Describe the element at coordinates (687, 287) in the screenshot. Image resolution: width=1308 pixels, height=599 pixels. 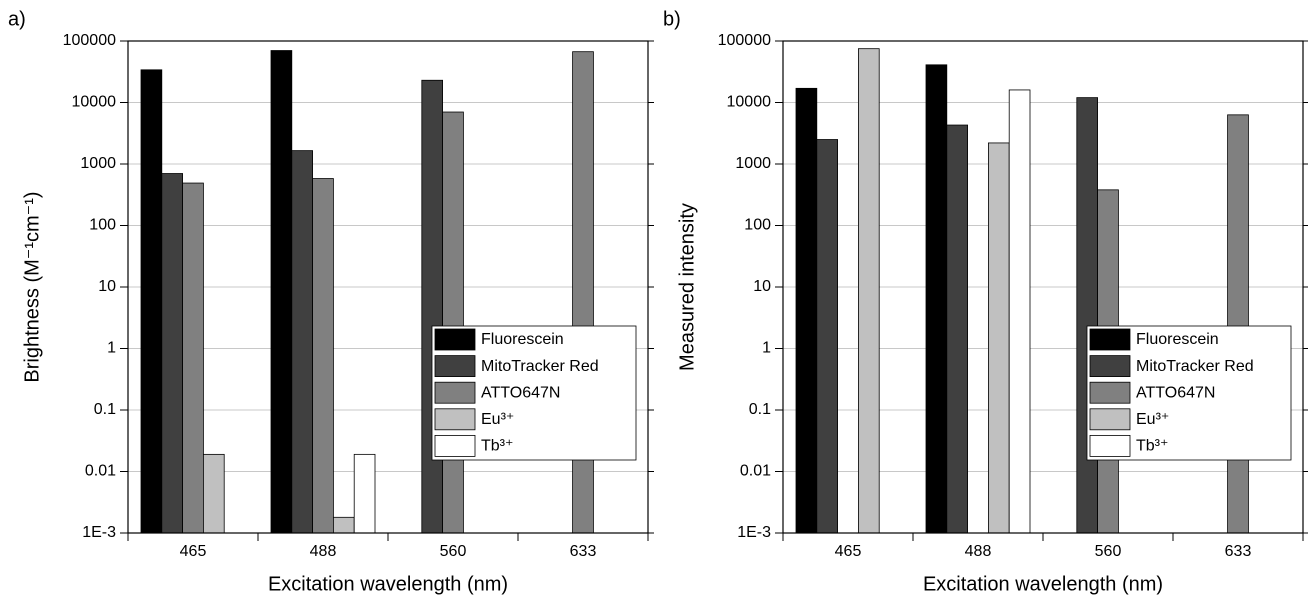
I see `y-axis-title: Measured intensity` at that location.